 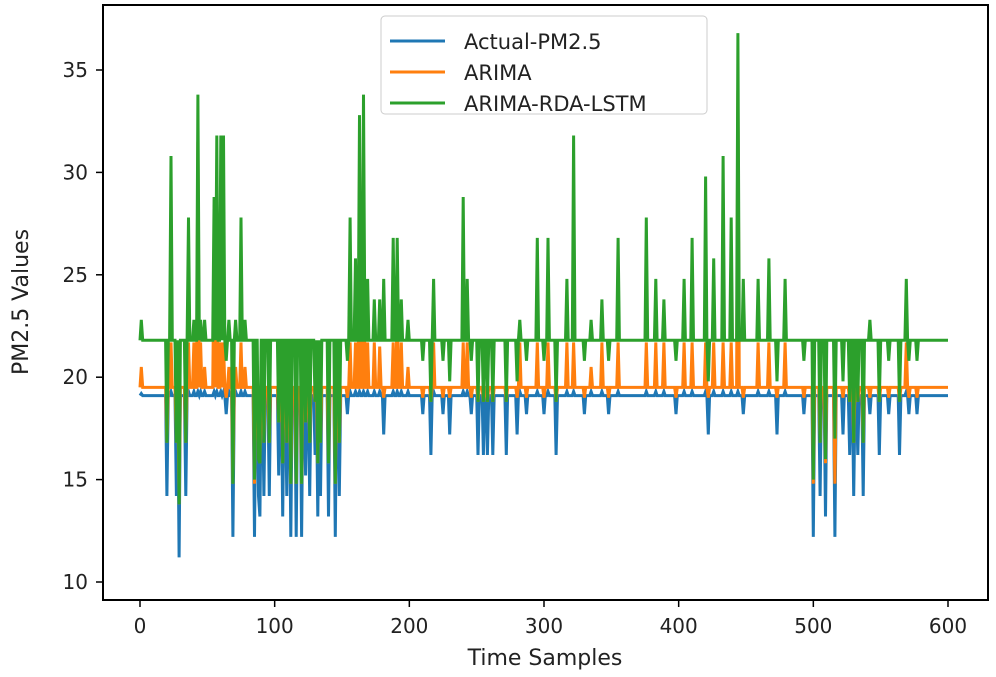 What do you see at coordinates (498, 73) in the screenshot?
I see `legend-label-arima: ARIMA` at bounding box center [498, 73].